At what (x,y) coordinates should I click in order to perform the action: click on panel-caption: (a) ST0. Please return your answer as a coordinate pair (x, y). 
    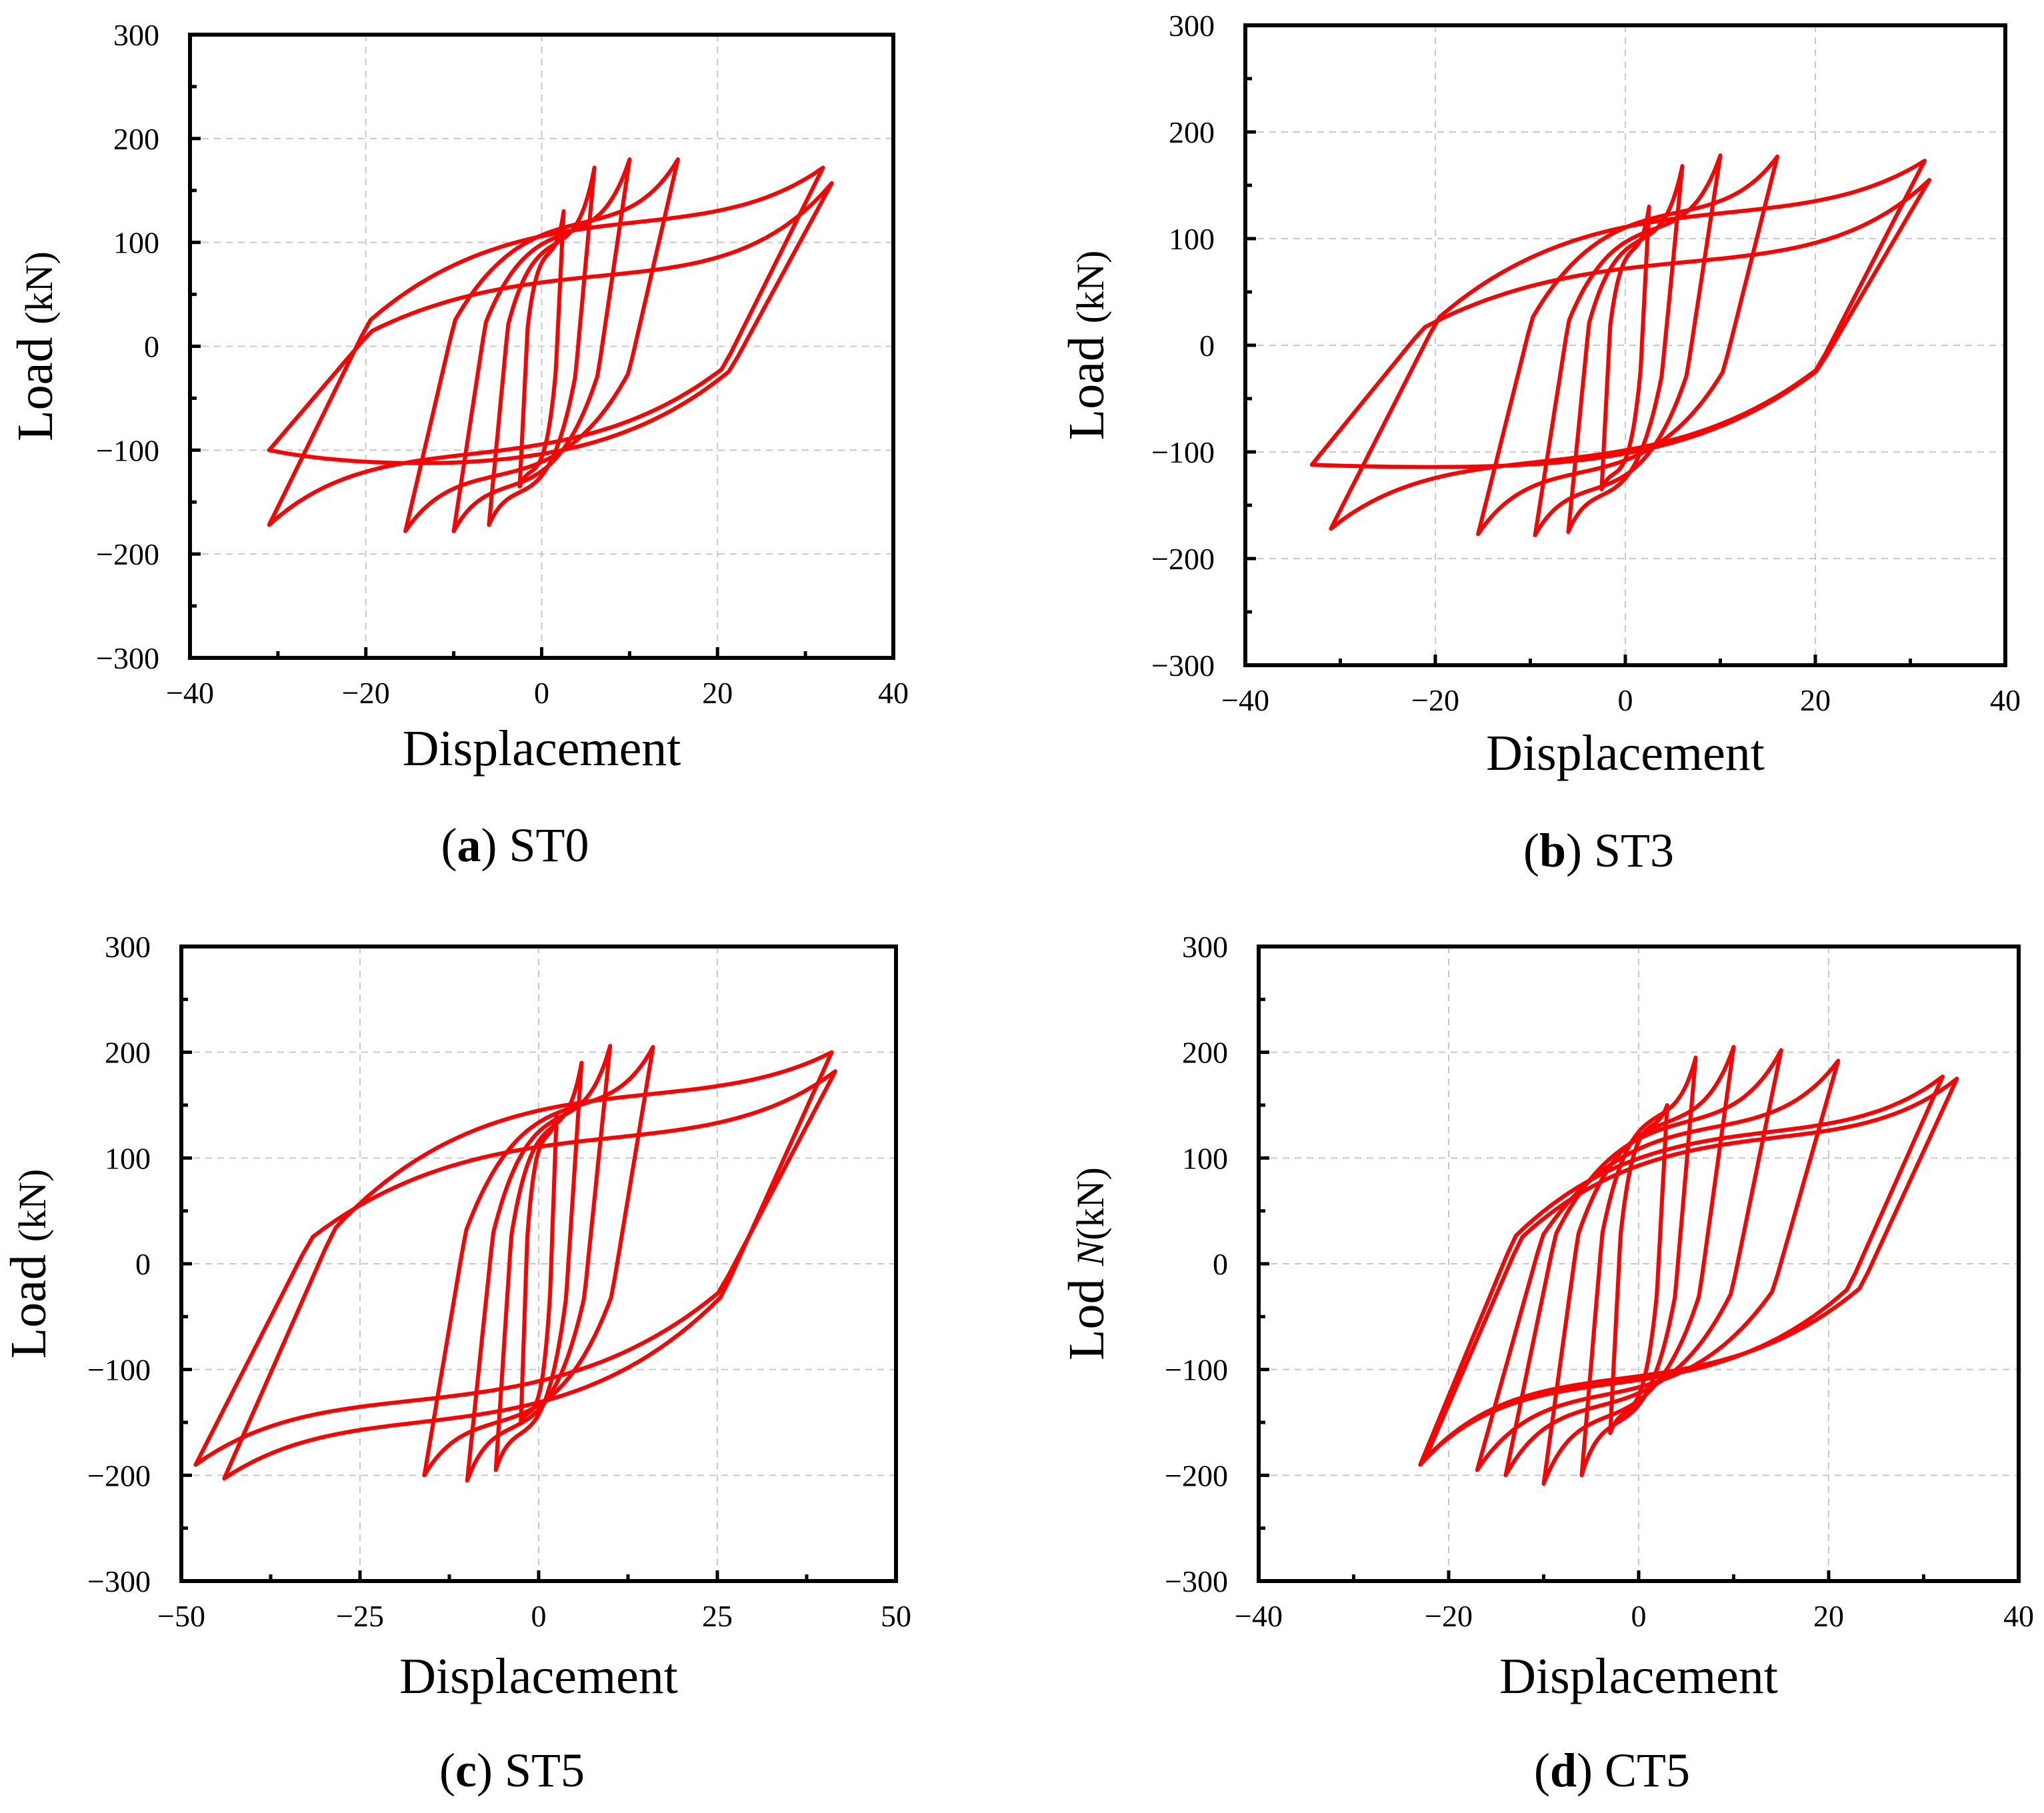
    Looking at the image, I should click on (515, 845).